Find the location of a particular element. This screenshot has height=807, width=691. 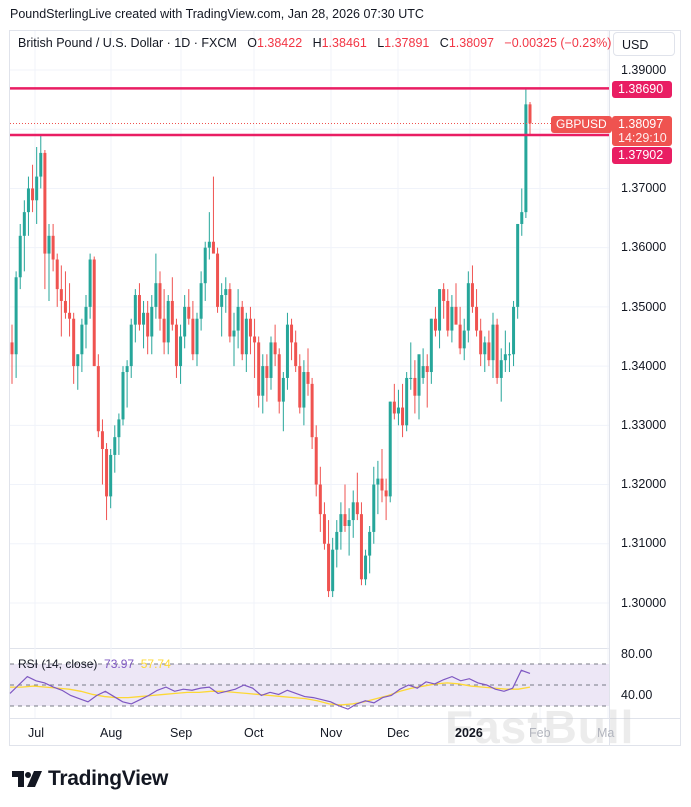

time-tick: Oct is located at coordinates (254, 733).